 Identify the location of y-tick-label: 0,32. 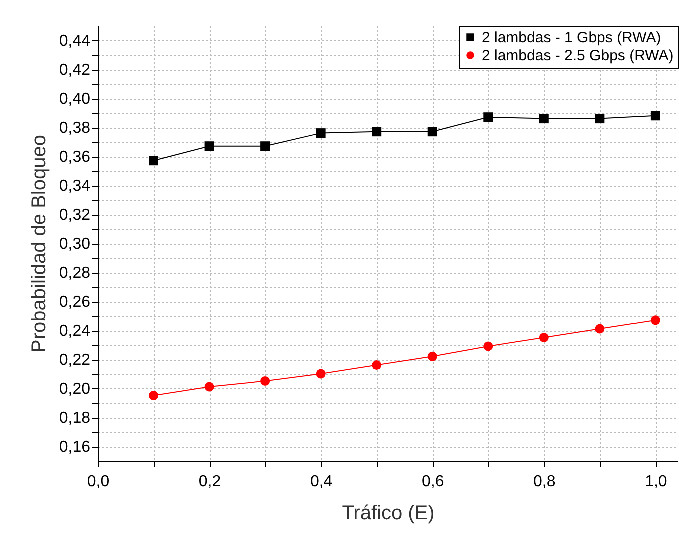
(75, 215).